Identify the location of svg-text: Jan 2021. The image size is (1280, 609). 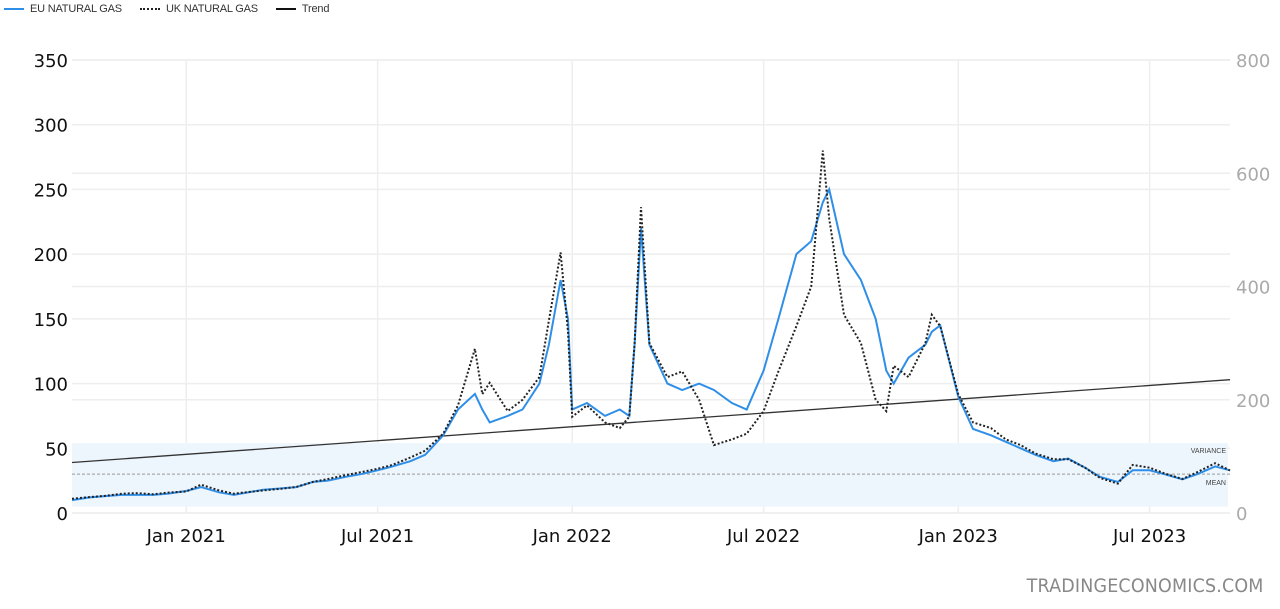
(186, 536).